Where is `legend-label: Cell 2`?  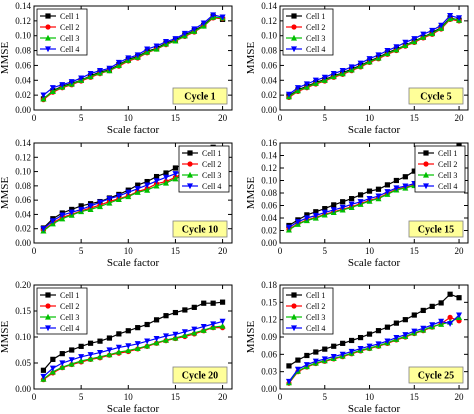 legend-label: Cell 2 is located at coordinates (315, 27).